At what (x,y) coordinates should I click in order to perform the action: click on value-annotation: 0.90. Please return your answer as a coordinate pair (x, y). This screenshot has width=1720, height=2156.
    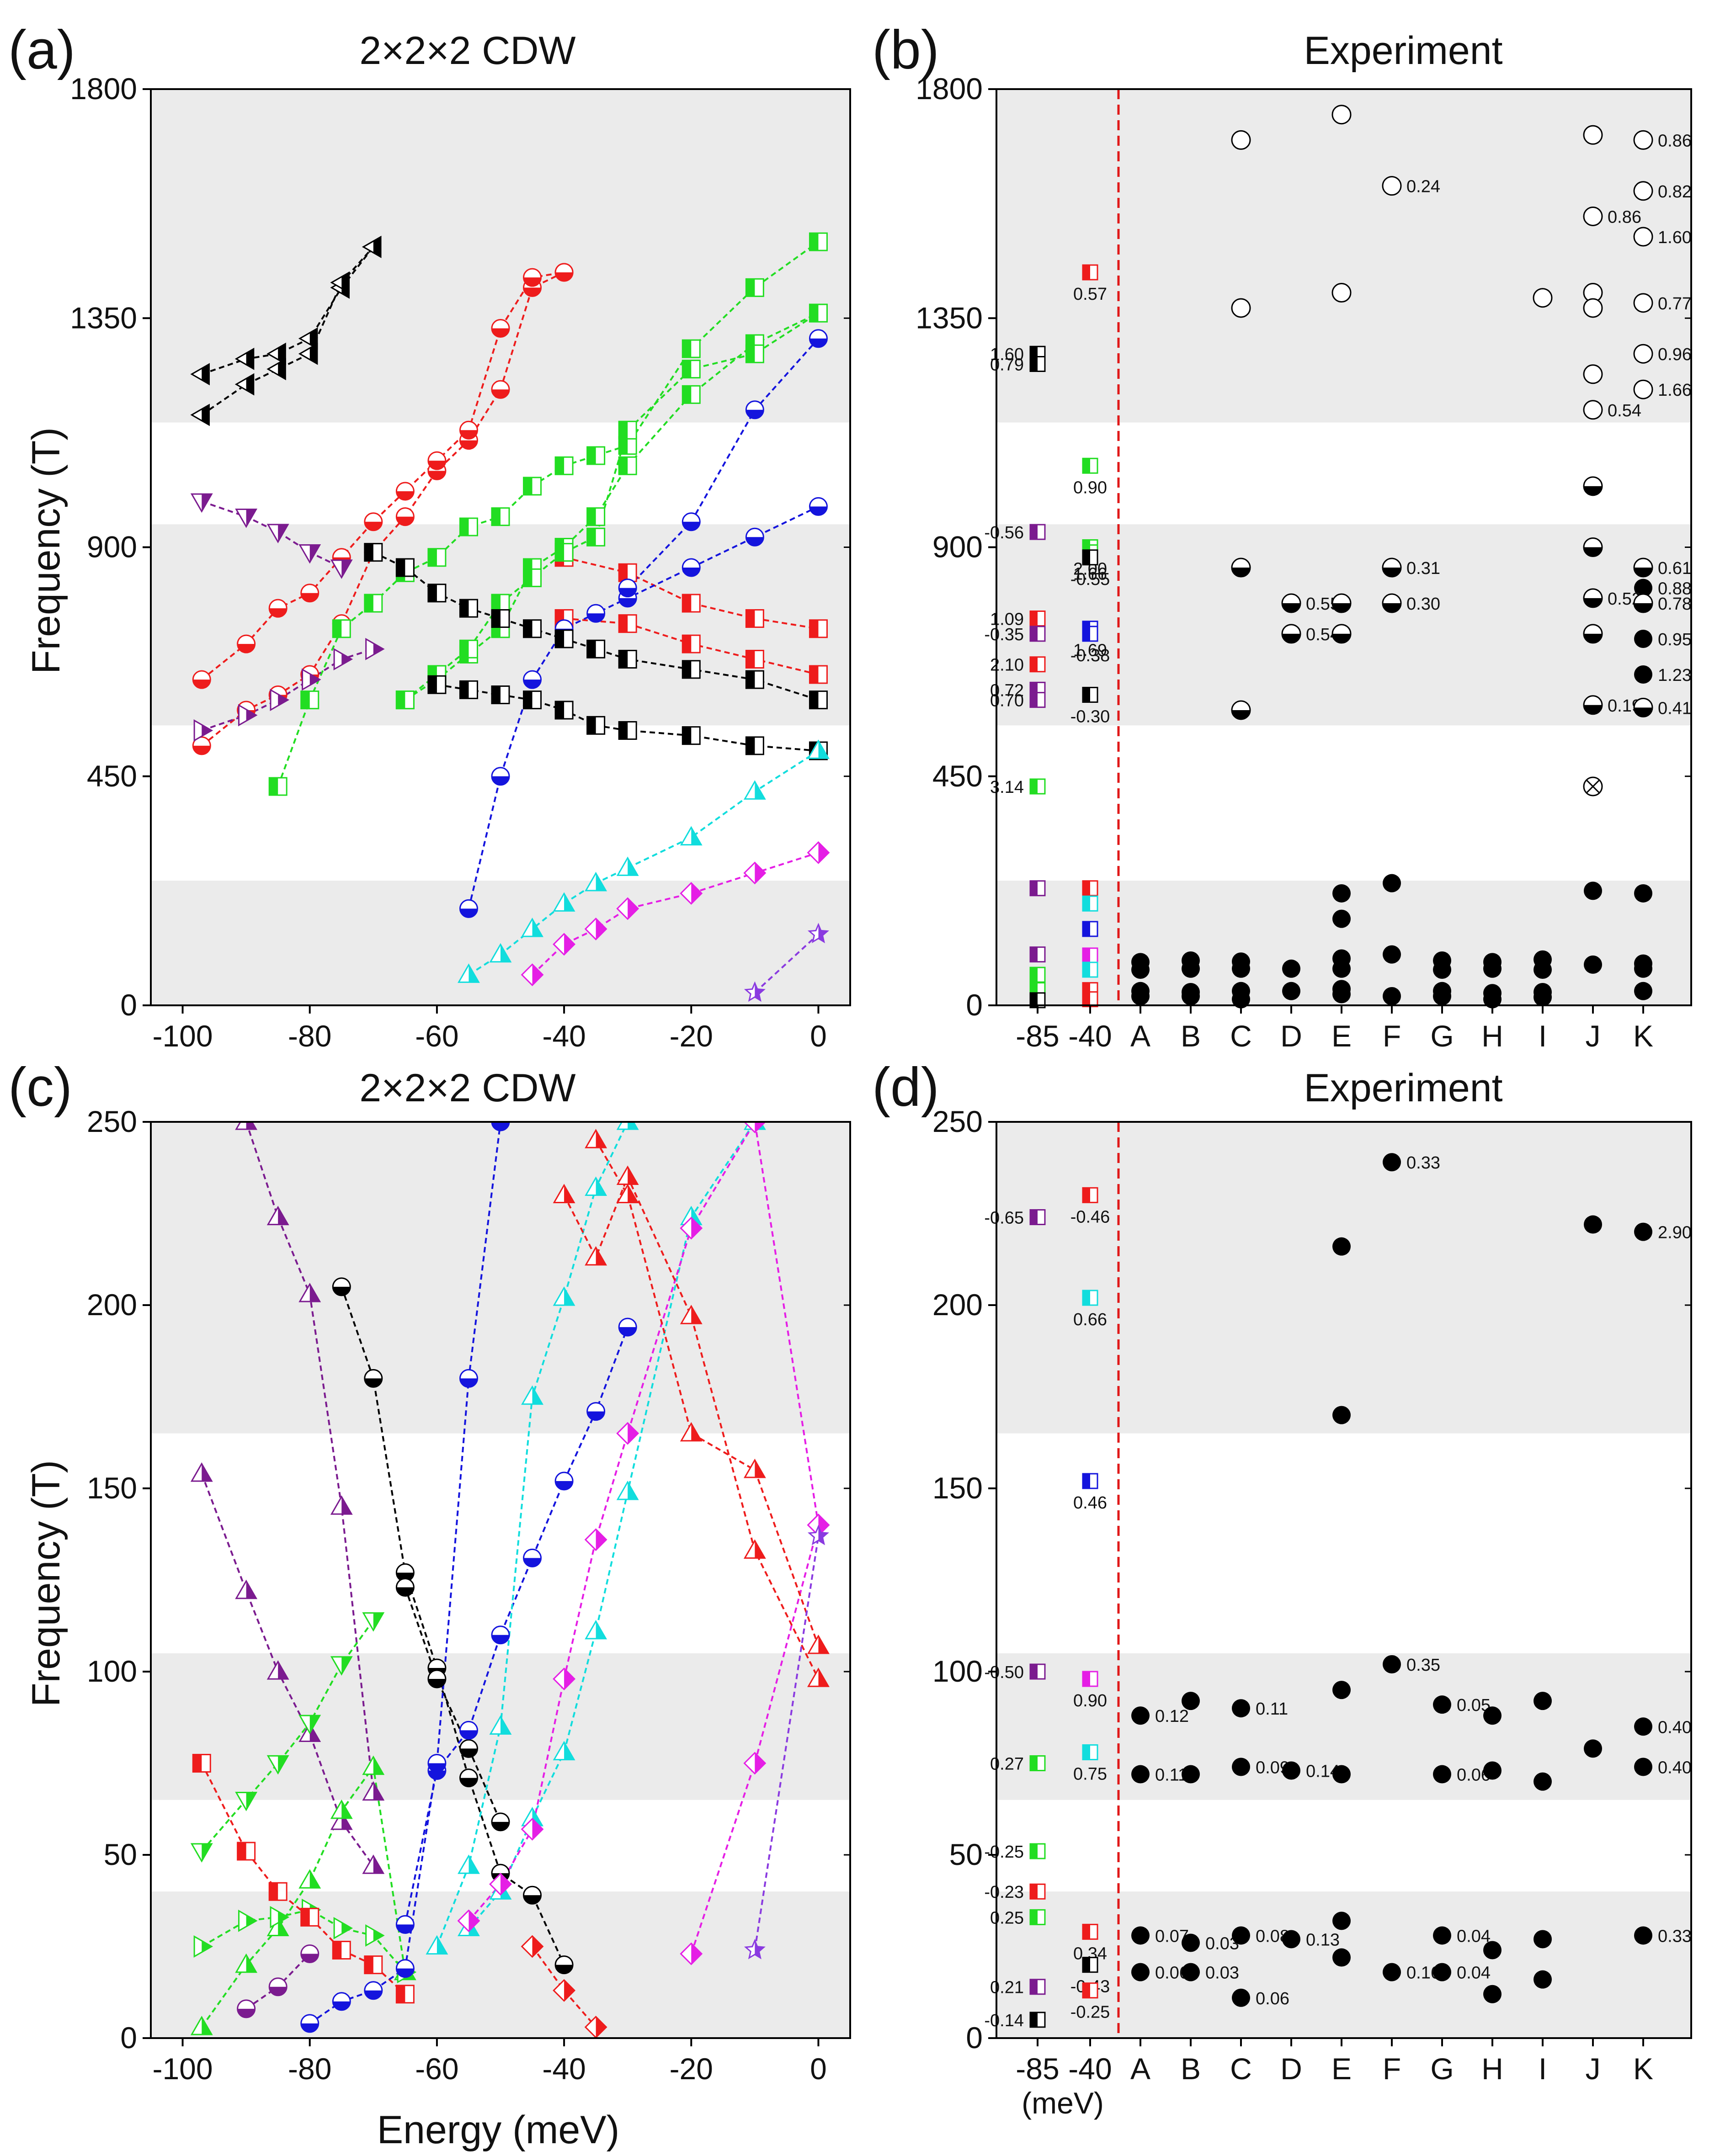
    Looking at the image, I should click on (1090, 488).